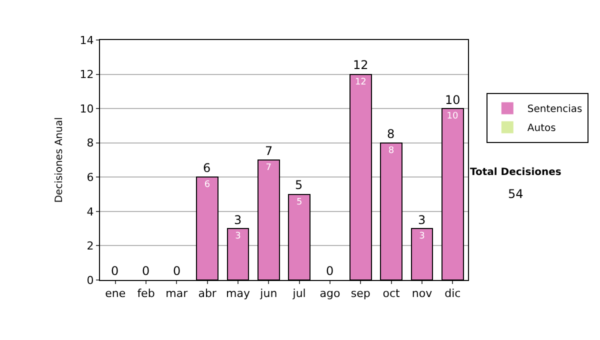  Describe the element at coordinates (207, 185) in the screenshot. I see `data-label: 6` at that location.